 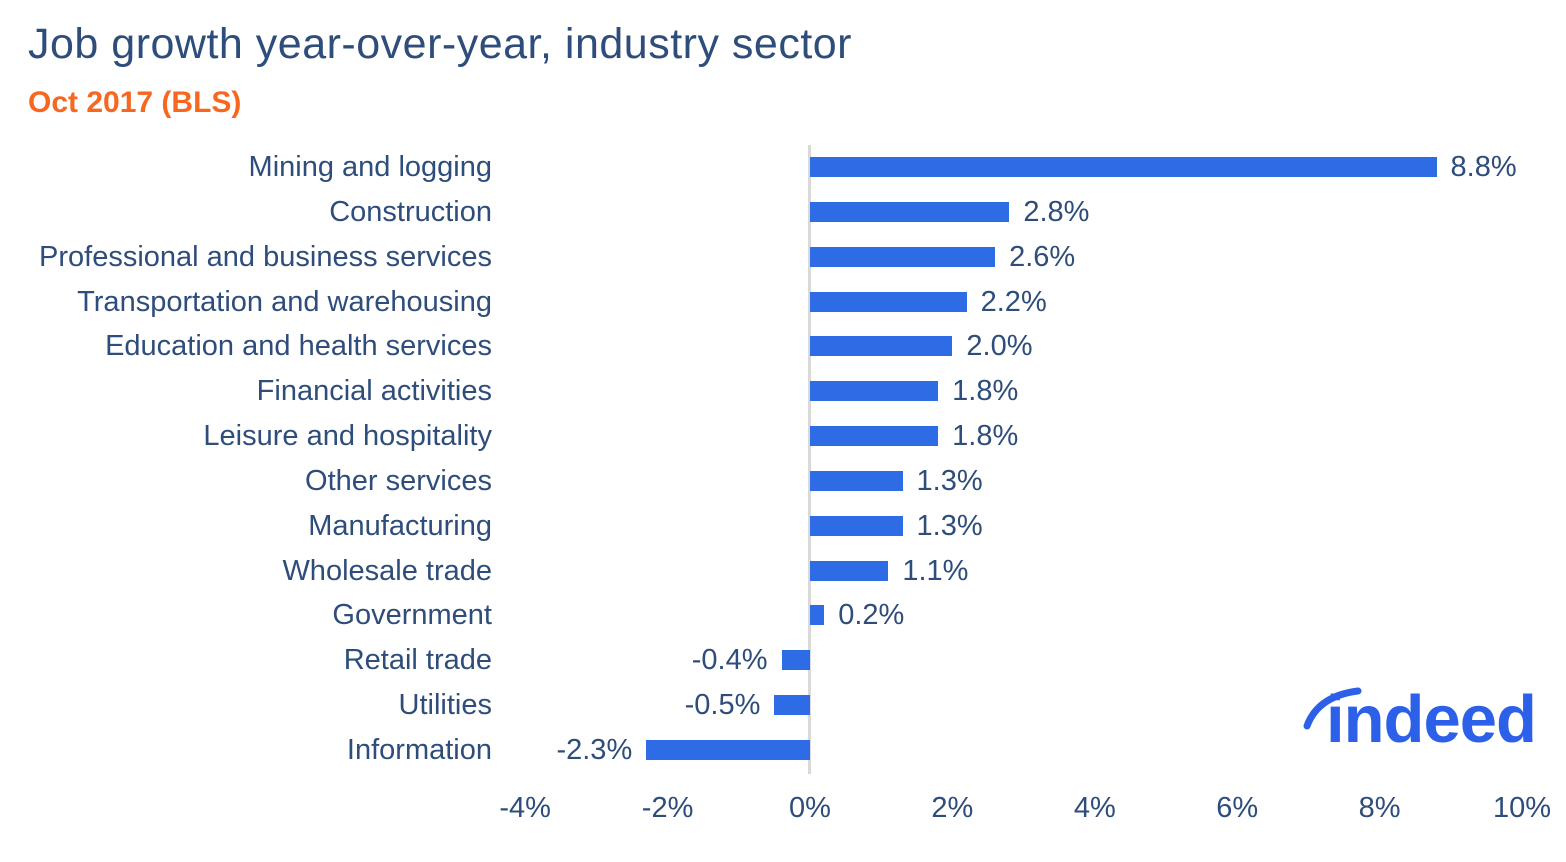 I want to click on value-label: 8.8%, so click(x=1483, y=167).